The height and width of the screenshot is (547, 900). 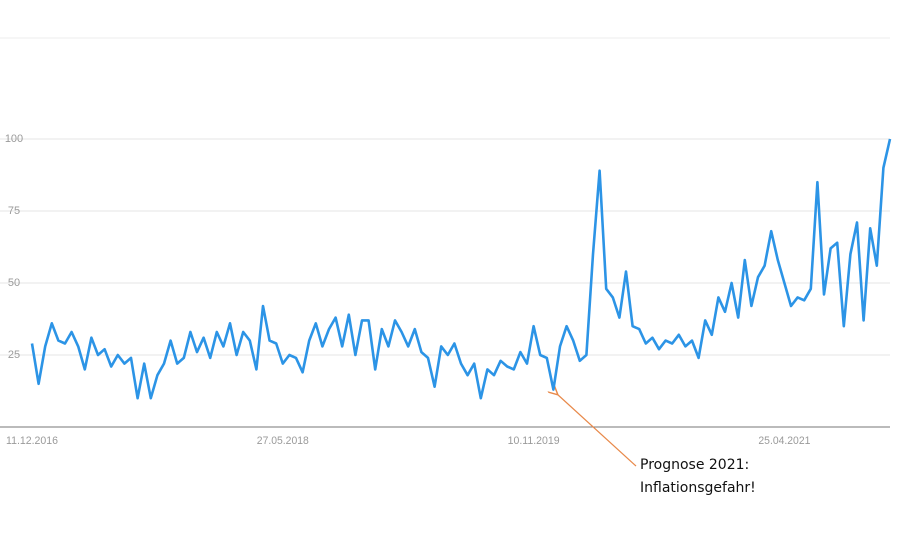 What do you see at coordinates (784, 441) in the screenshot?
I see `x-tick-label: 25.04.2021` at bounding box center [784, 441].